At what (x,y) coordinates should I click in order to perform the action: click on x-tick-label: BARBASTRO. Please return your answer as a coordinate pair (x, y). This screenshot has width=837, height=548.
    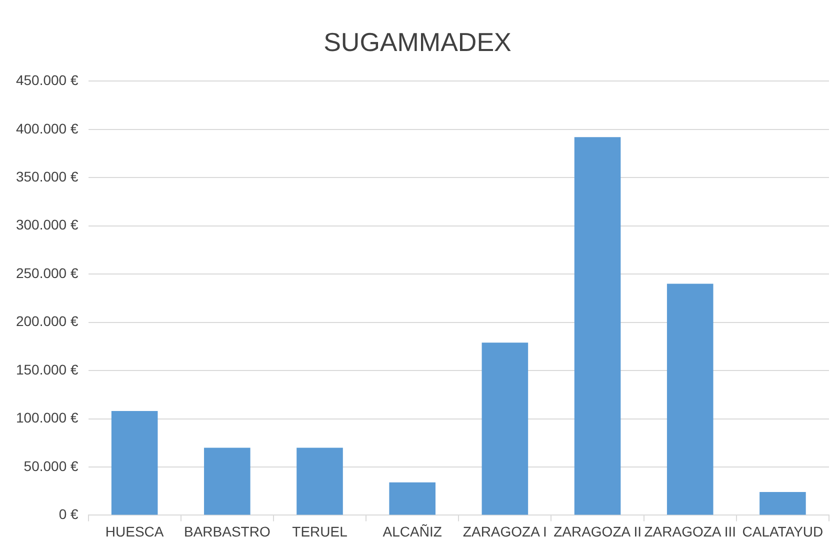
    Looking at the image, I should click on (227, 531).